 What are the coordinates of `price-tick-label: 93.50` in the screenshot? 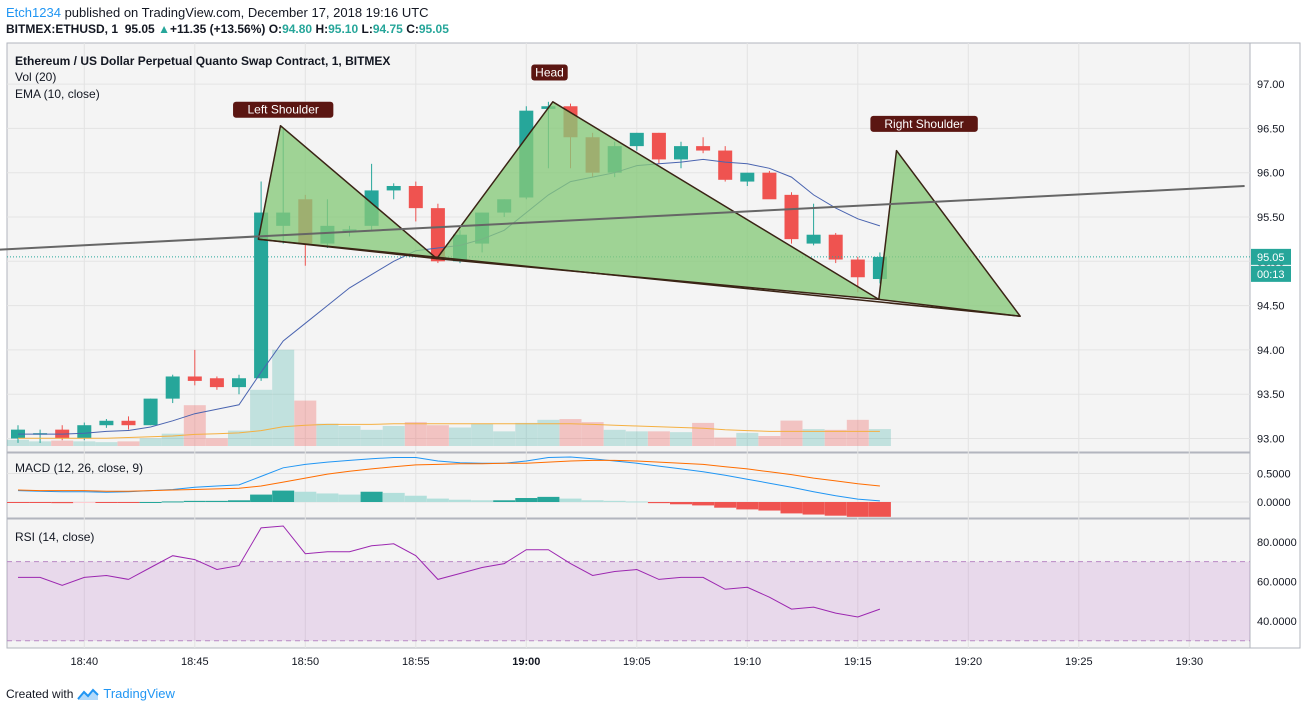 It's located at (1271, 395).